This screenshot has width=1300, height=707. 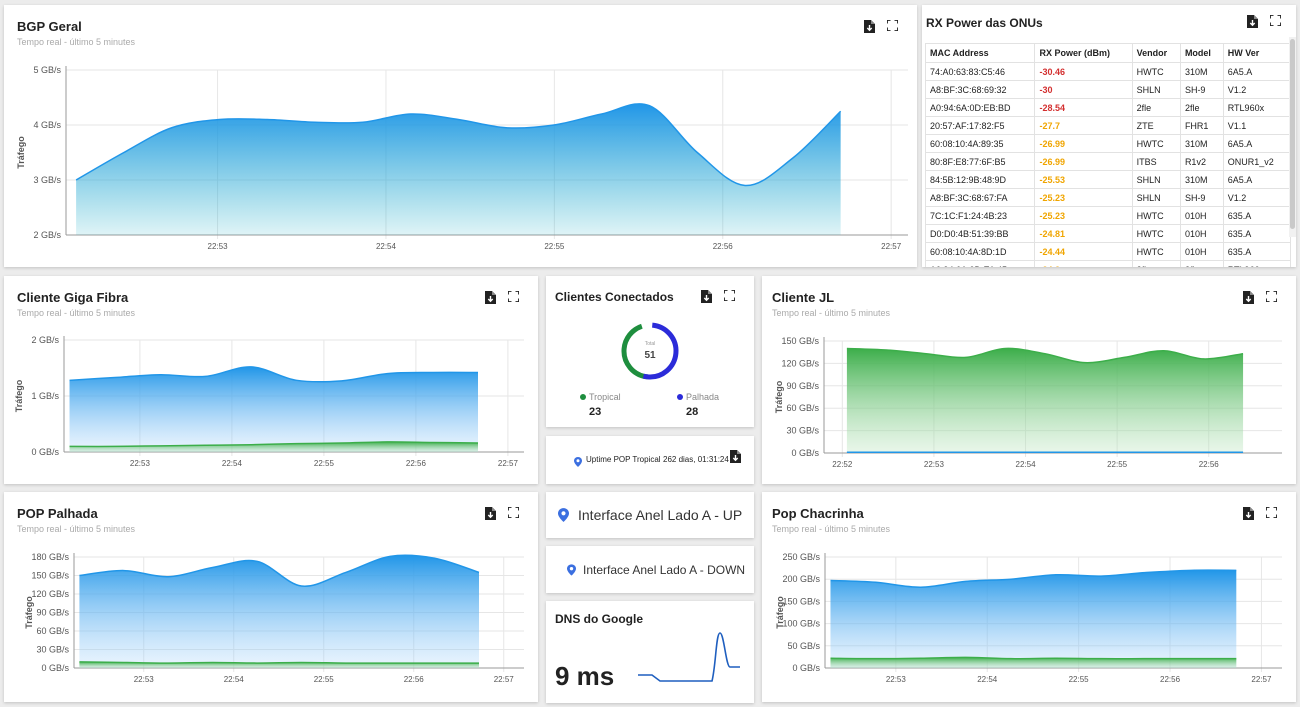 I want to click on y-tick-label: 60 GB/s, so click(x=802, y=408).